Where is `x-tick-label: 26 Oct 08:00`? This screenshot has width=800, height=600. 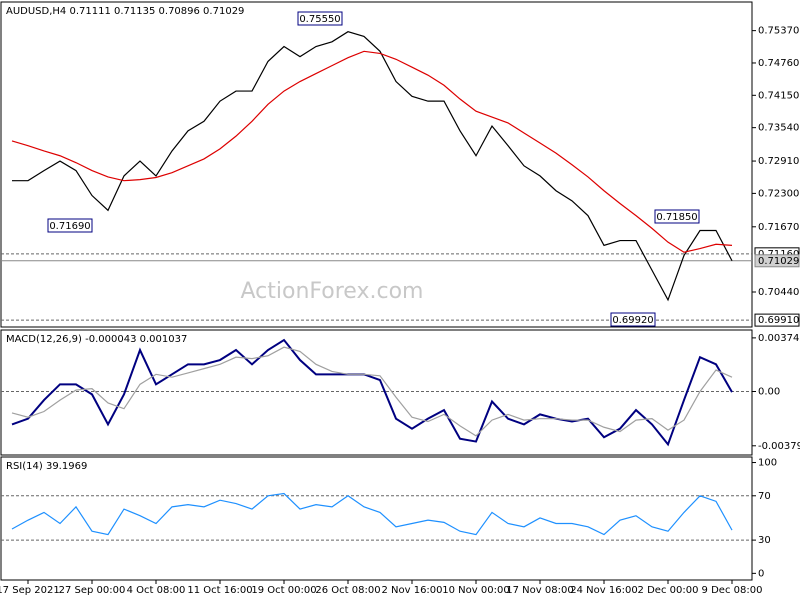 x-tick-label: 26 Oct 08:00 is located at coordinates (347, 590).